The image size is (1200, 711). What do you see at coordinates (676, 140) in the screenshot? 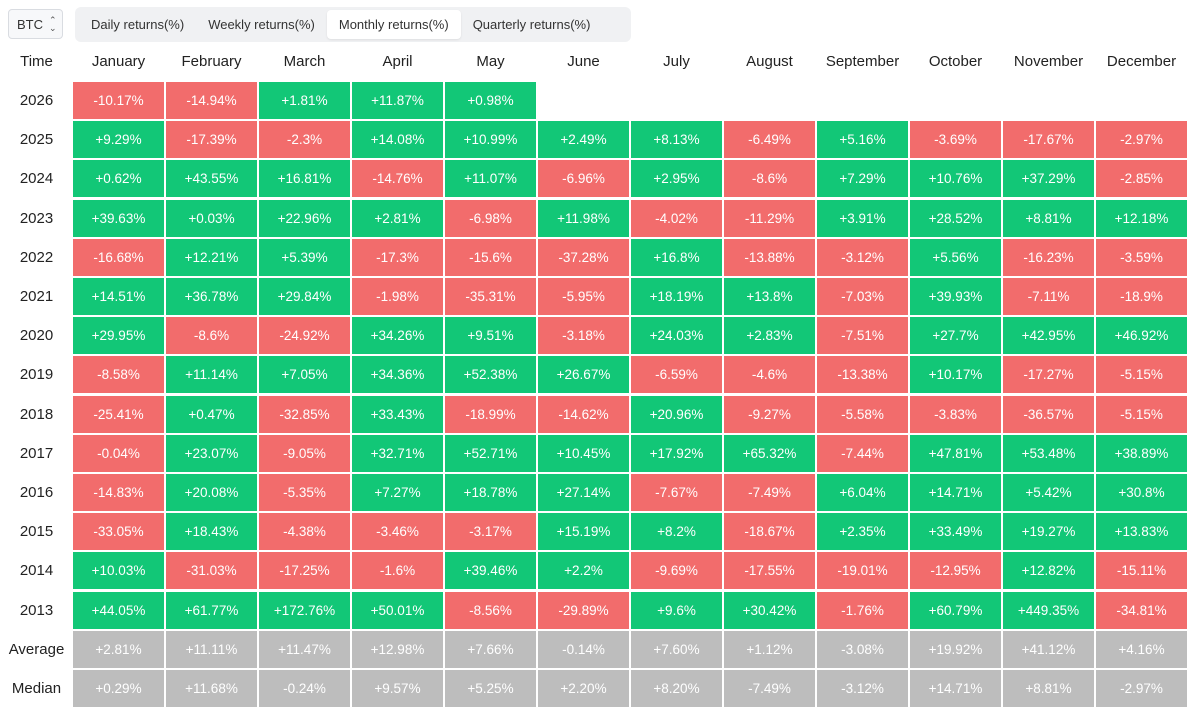
I see `return-cell: +8.13%` at bounding box center [676, 140].